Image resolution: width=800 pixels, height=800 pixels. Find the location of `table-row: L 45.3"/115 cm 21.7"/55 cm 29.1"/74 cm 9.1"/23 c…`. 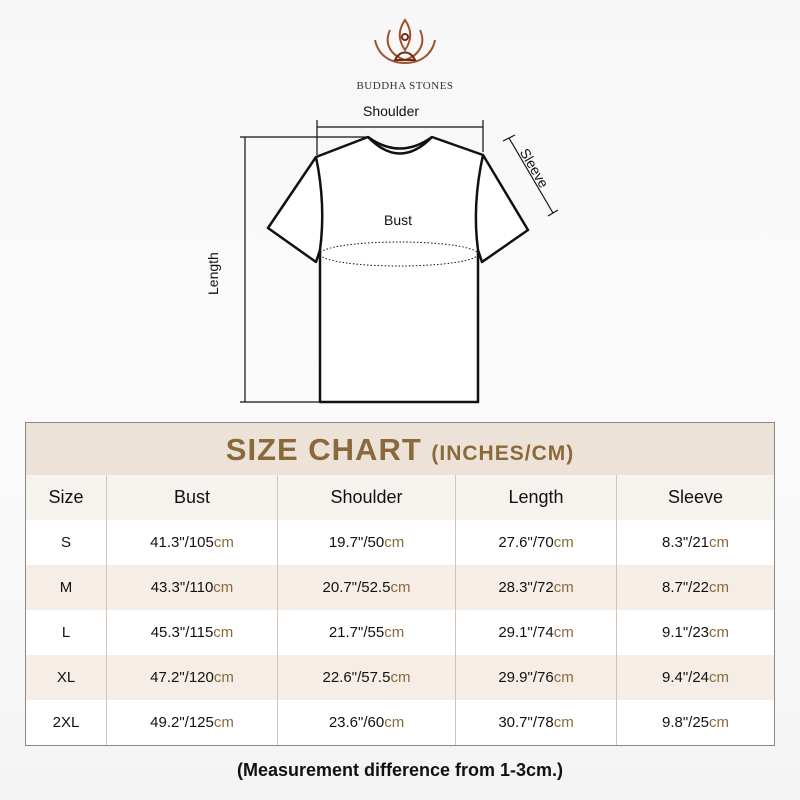

table-row: L 45.3"/115 cm 21.7"/55 cm 29.1"/74 cm 9.1"/23 c… is located at coordinates (400, 632).